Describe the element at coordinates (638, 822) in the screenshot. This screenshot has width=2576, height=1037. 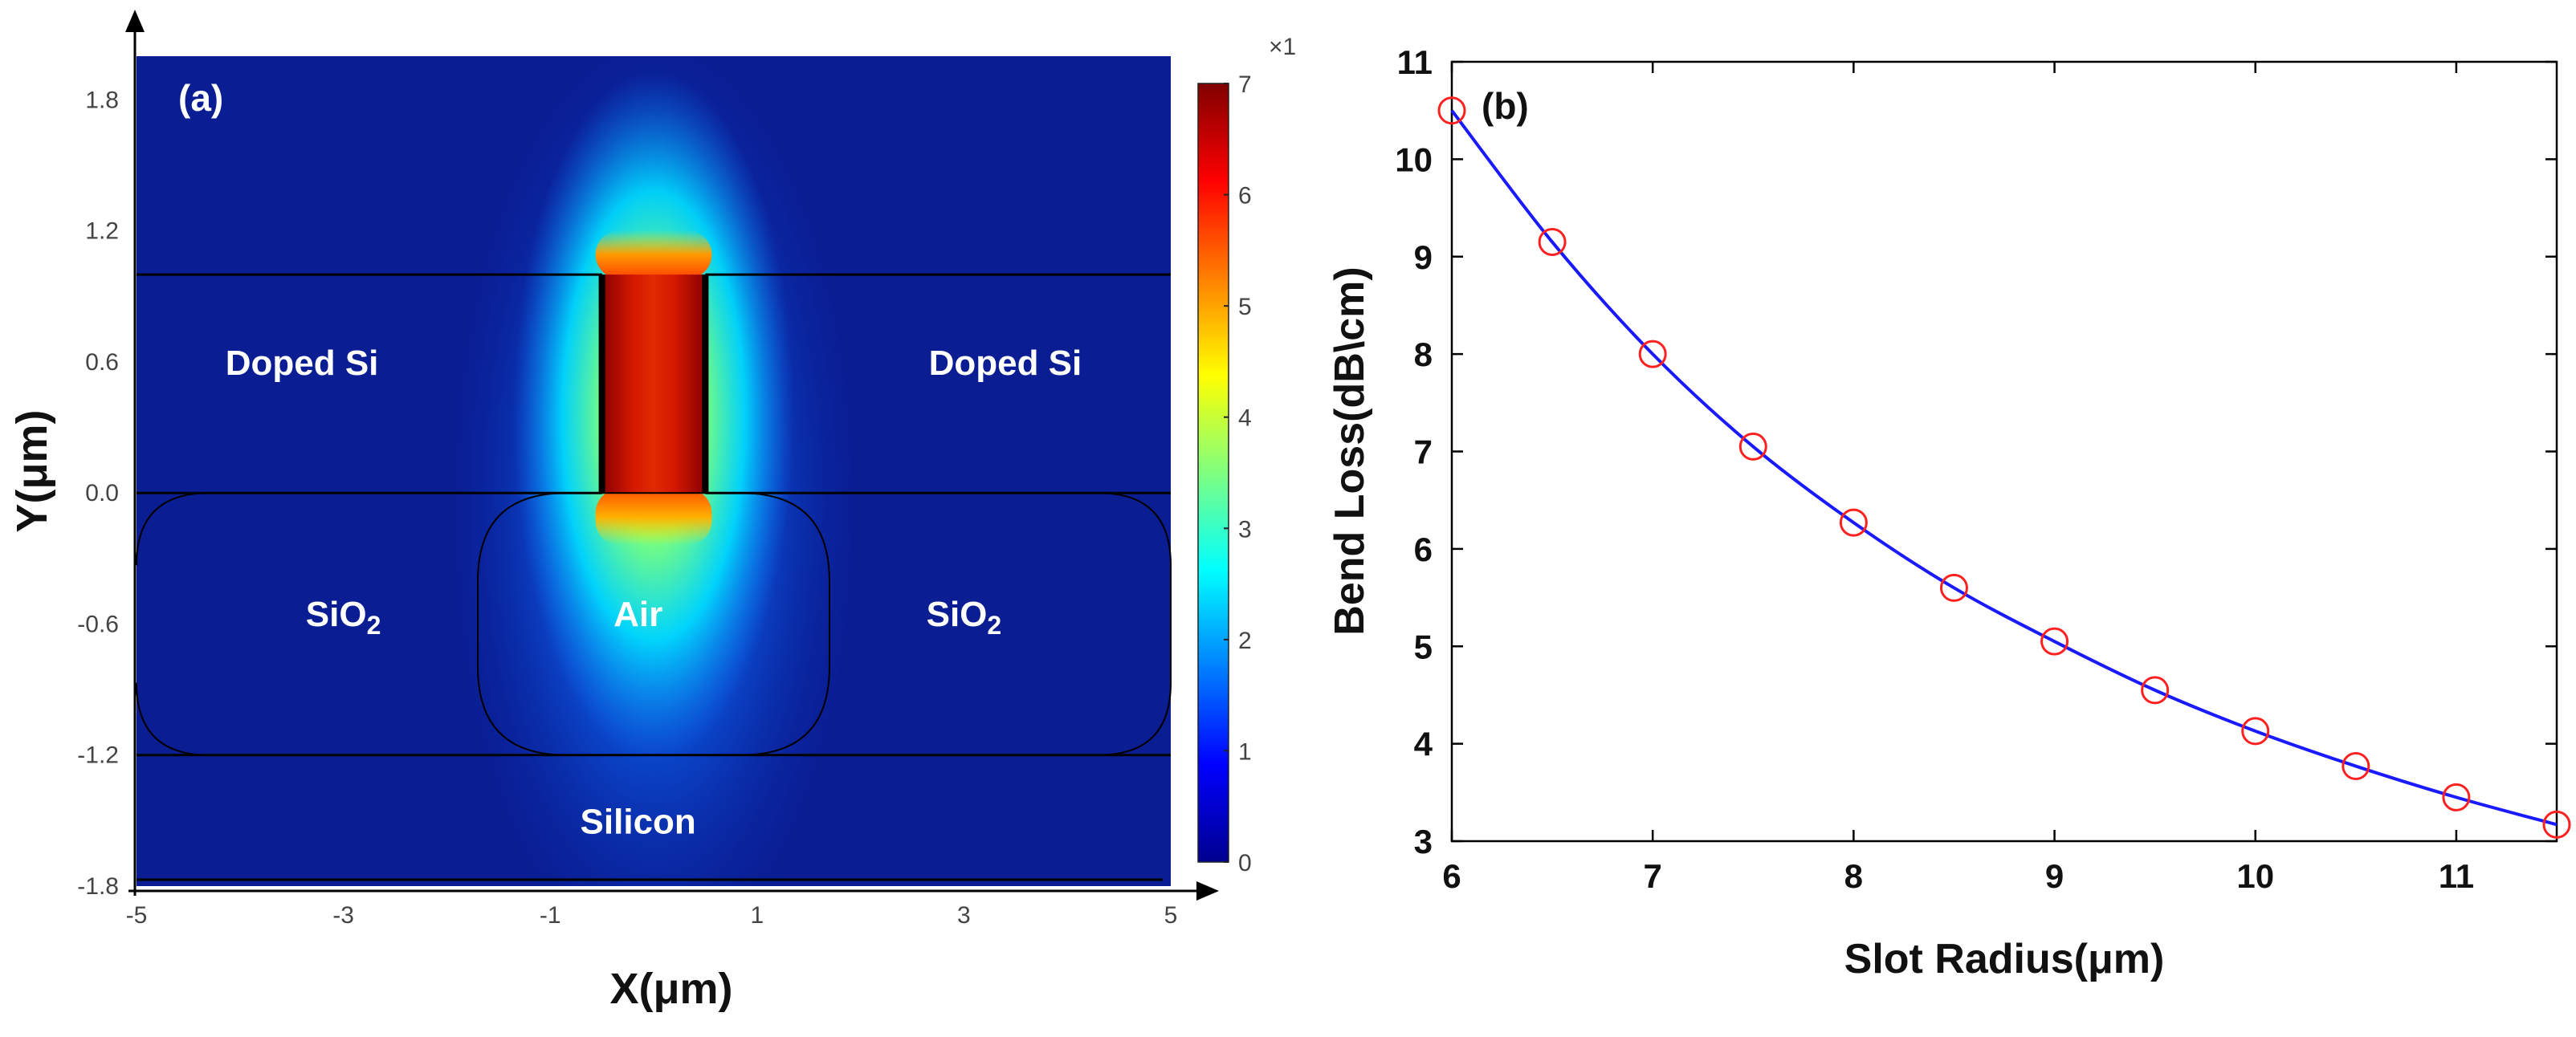
I see `region-label: Silicon` at that location.